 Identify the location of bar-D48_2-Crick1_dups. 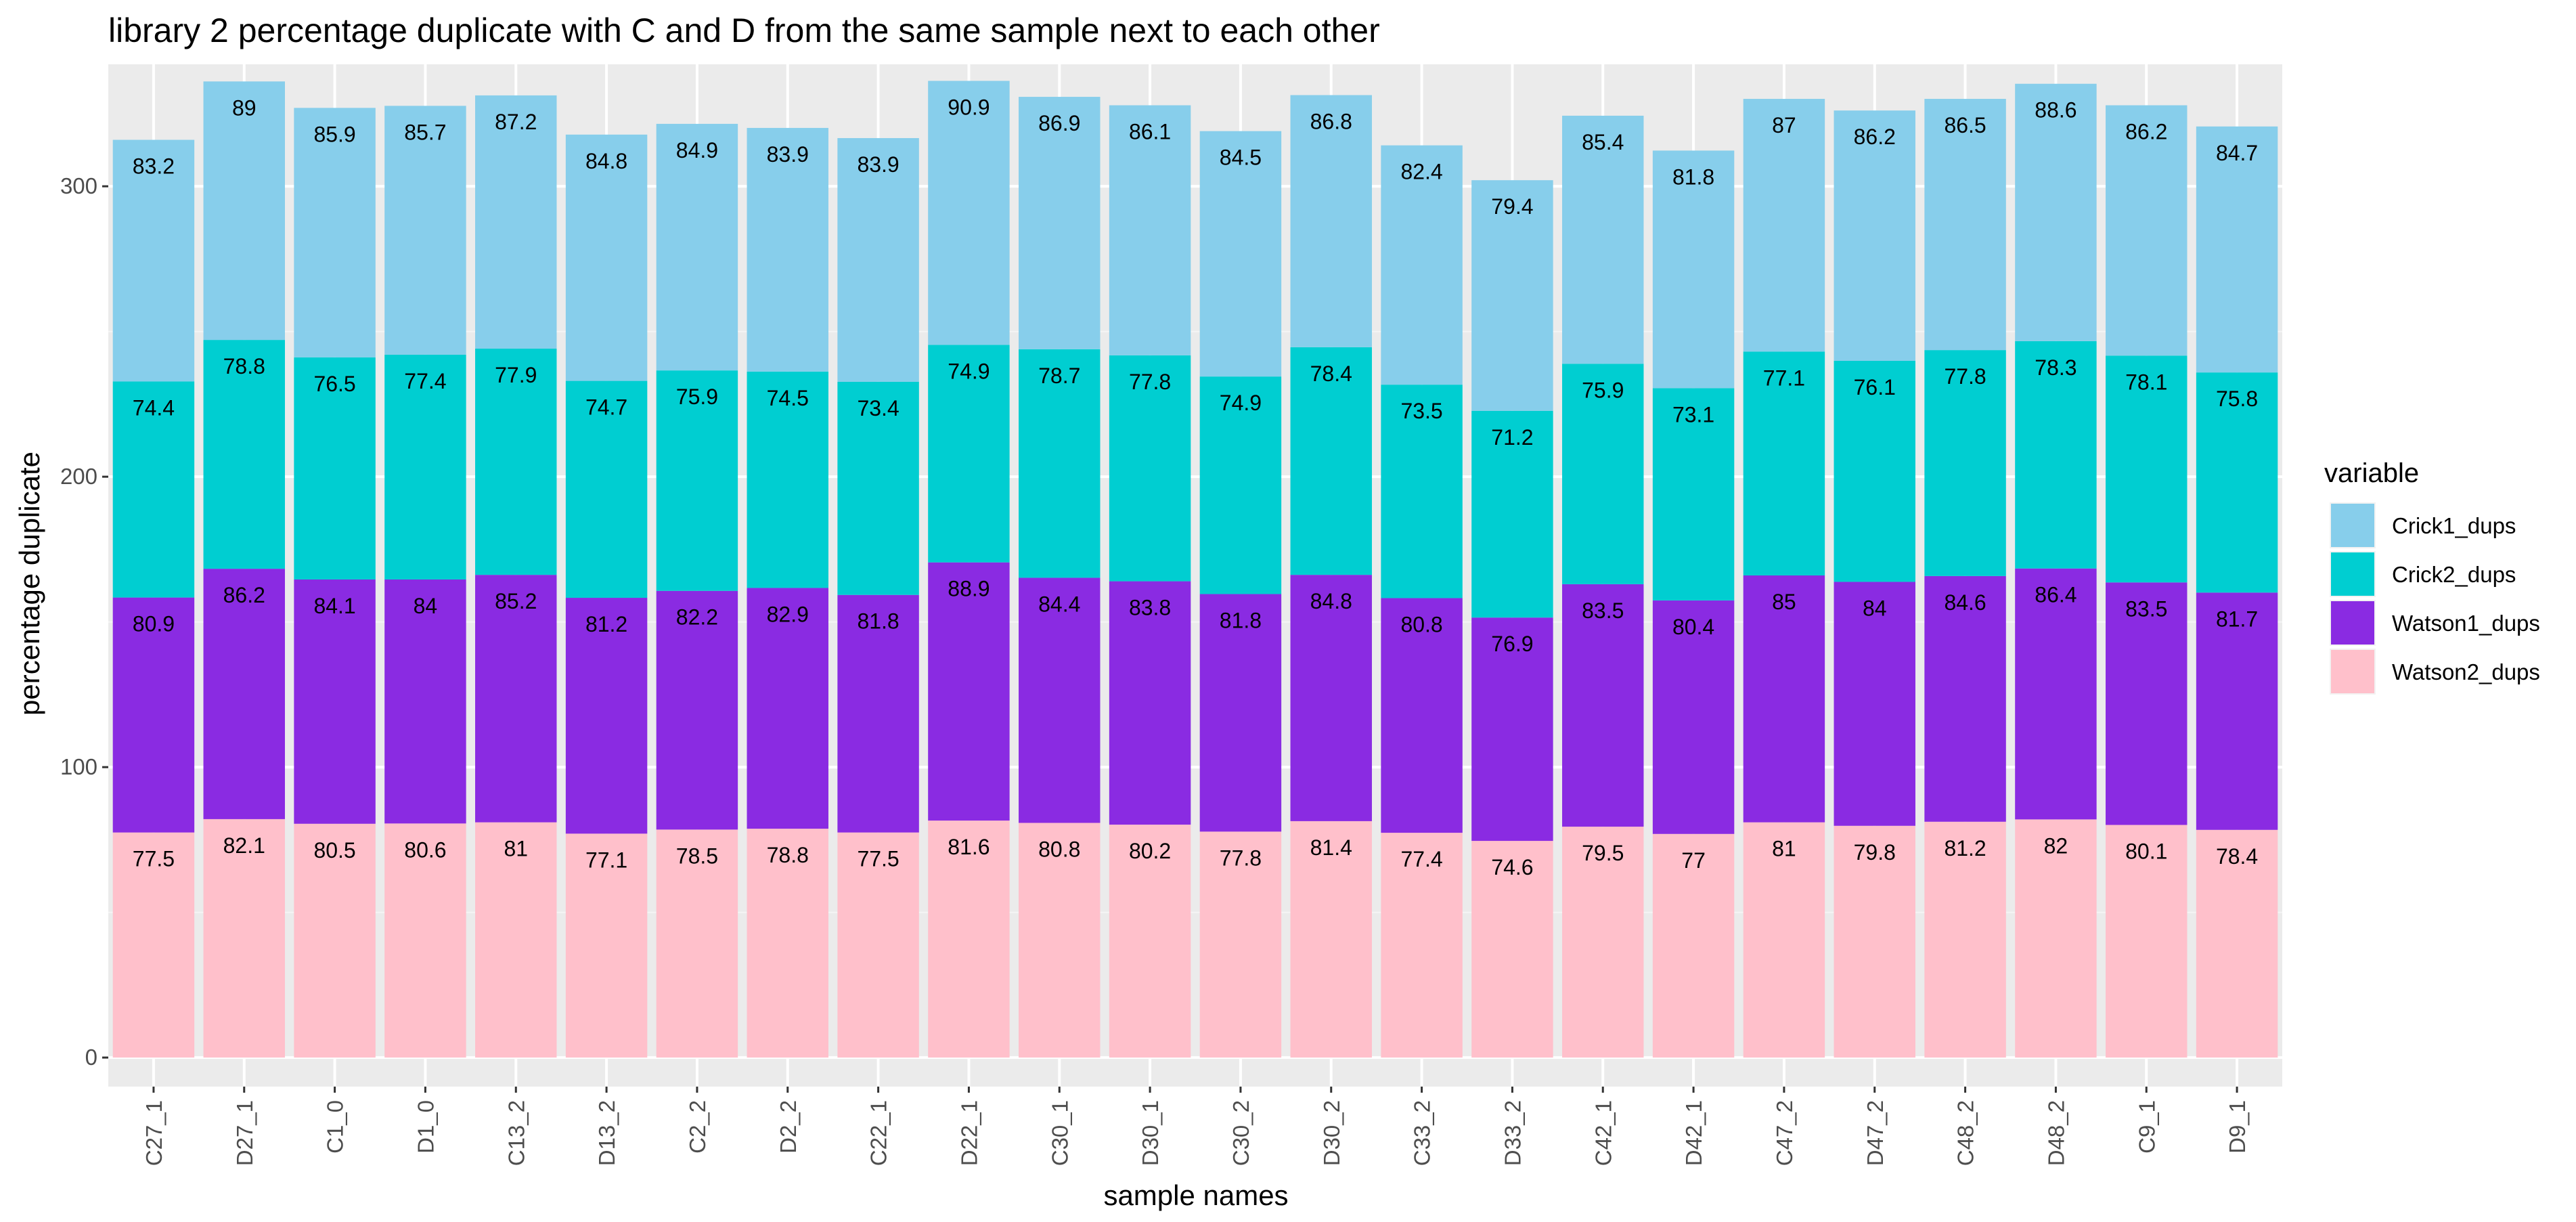
(2056, 212).